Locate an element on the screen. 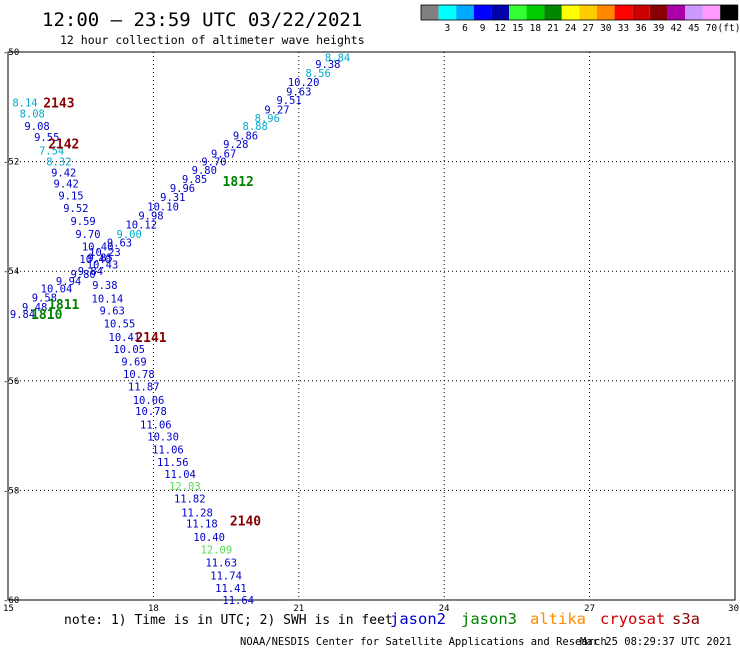 This screenshot has height=650, width=740. colorbar-unit: (ft) is located at coordinates (729, 28).